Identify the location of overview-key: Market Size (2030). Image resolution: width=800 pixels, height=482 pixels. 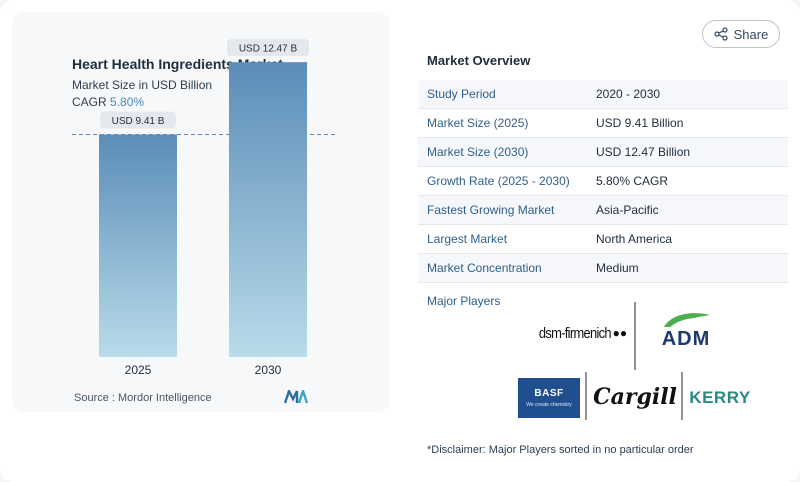
(478, 152).